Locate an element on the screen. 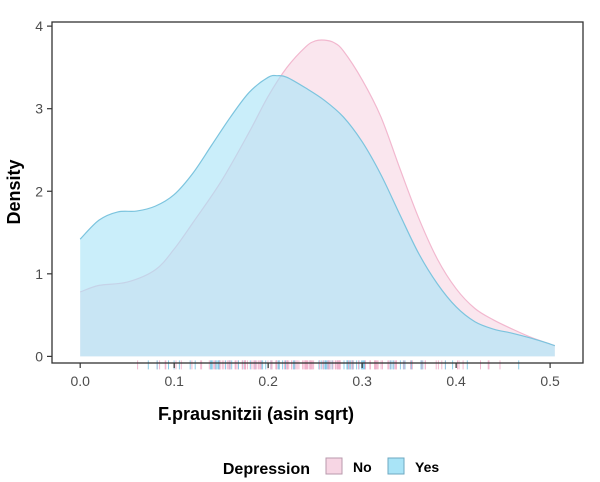  x-tick-label: 0.1 is located at coordinates (174, 381).